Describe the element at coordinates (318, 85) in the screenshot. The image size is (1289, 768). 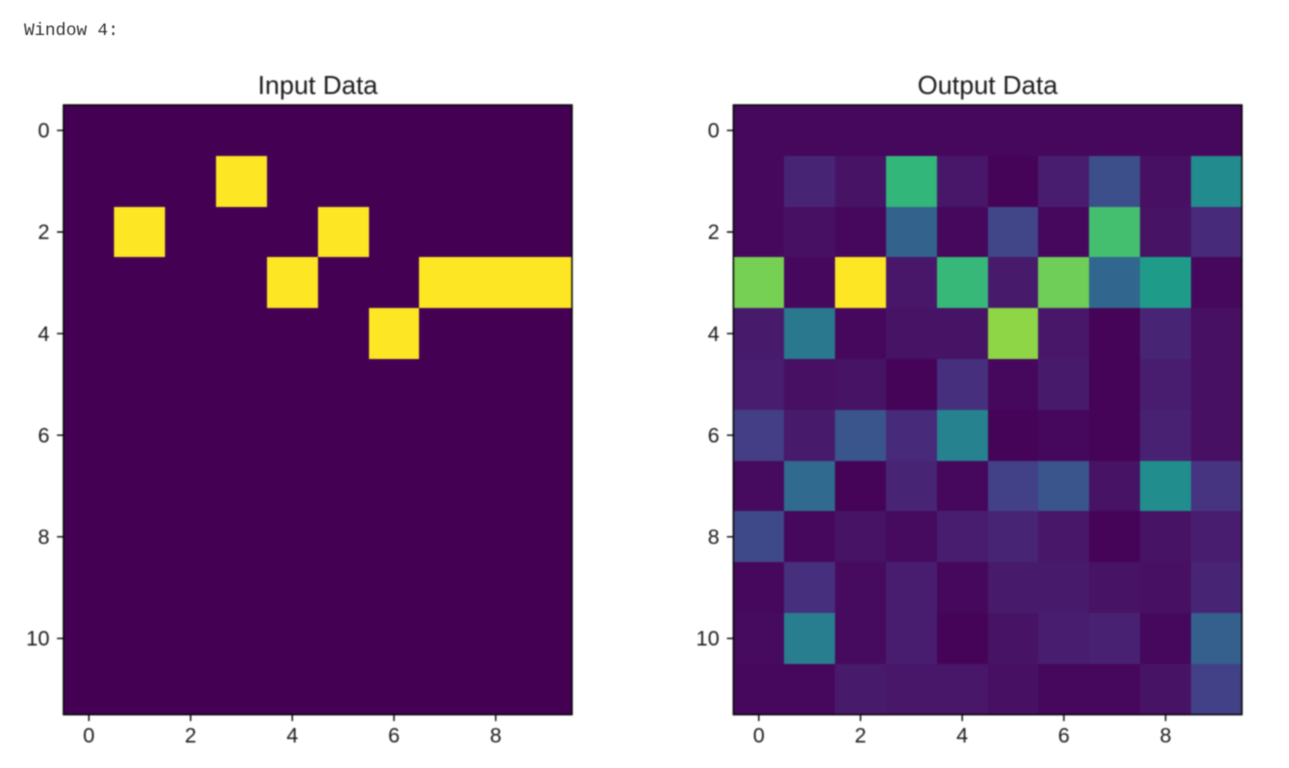
I see `svg-text: Input Data` at that location.